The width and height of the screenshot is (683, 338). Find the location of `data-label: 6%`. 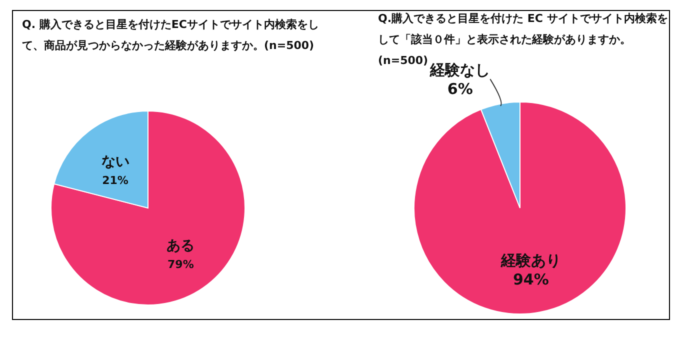

data-label: 6% is located at coordinates (460, 89).